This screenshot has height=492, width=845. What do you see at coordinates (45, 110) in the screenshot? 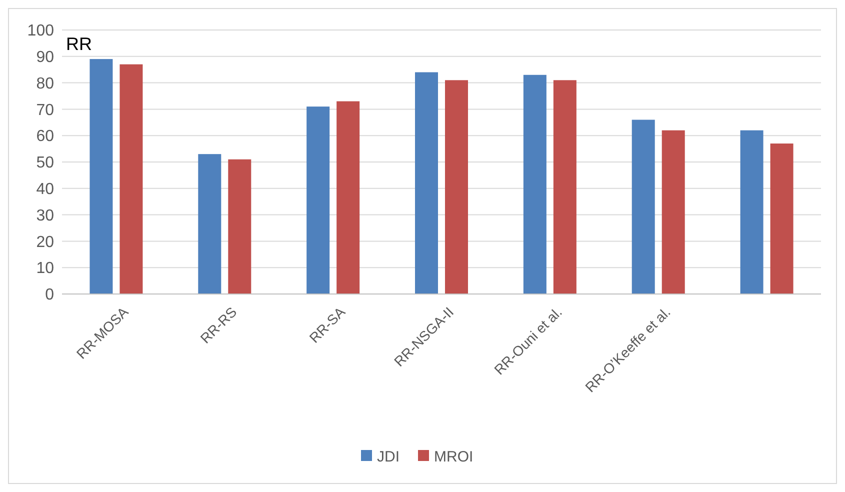
I see `y-tick-label: 70` at bounding box center [45, 110].